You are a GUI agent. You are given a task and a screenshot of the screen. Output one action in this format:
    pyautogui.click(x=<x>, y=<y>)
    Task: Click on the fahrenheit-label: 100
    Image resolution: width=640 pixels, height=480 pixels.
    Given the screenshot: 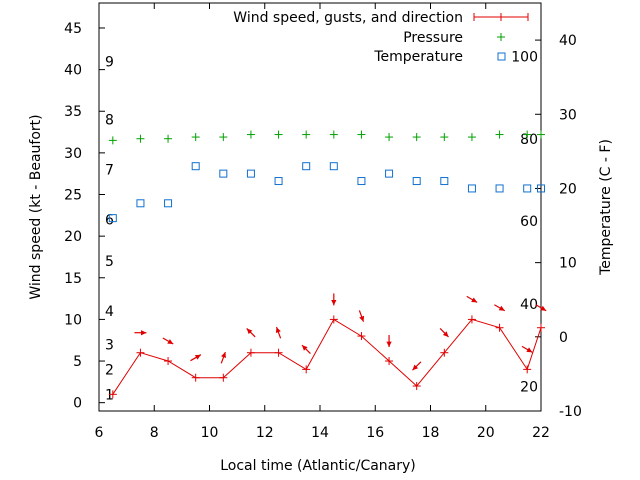 What is the action you would take?
    pyautogui.click(x=524, y=57)
    